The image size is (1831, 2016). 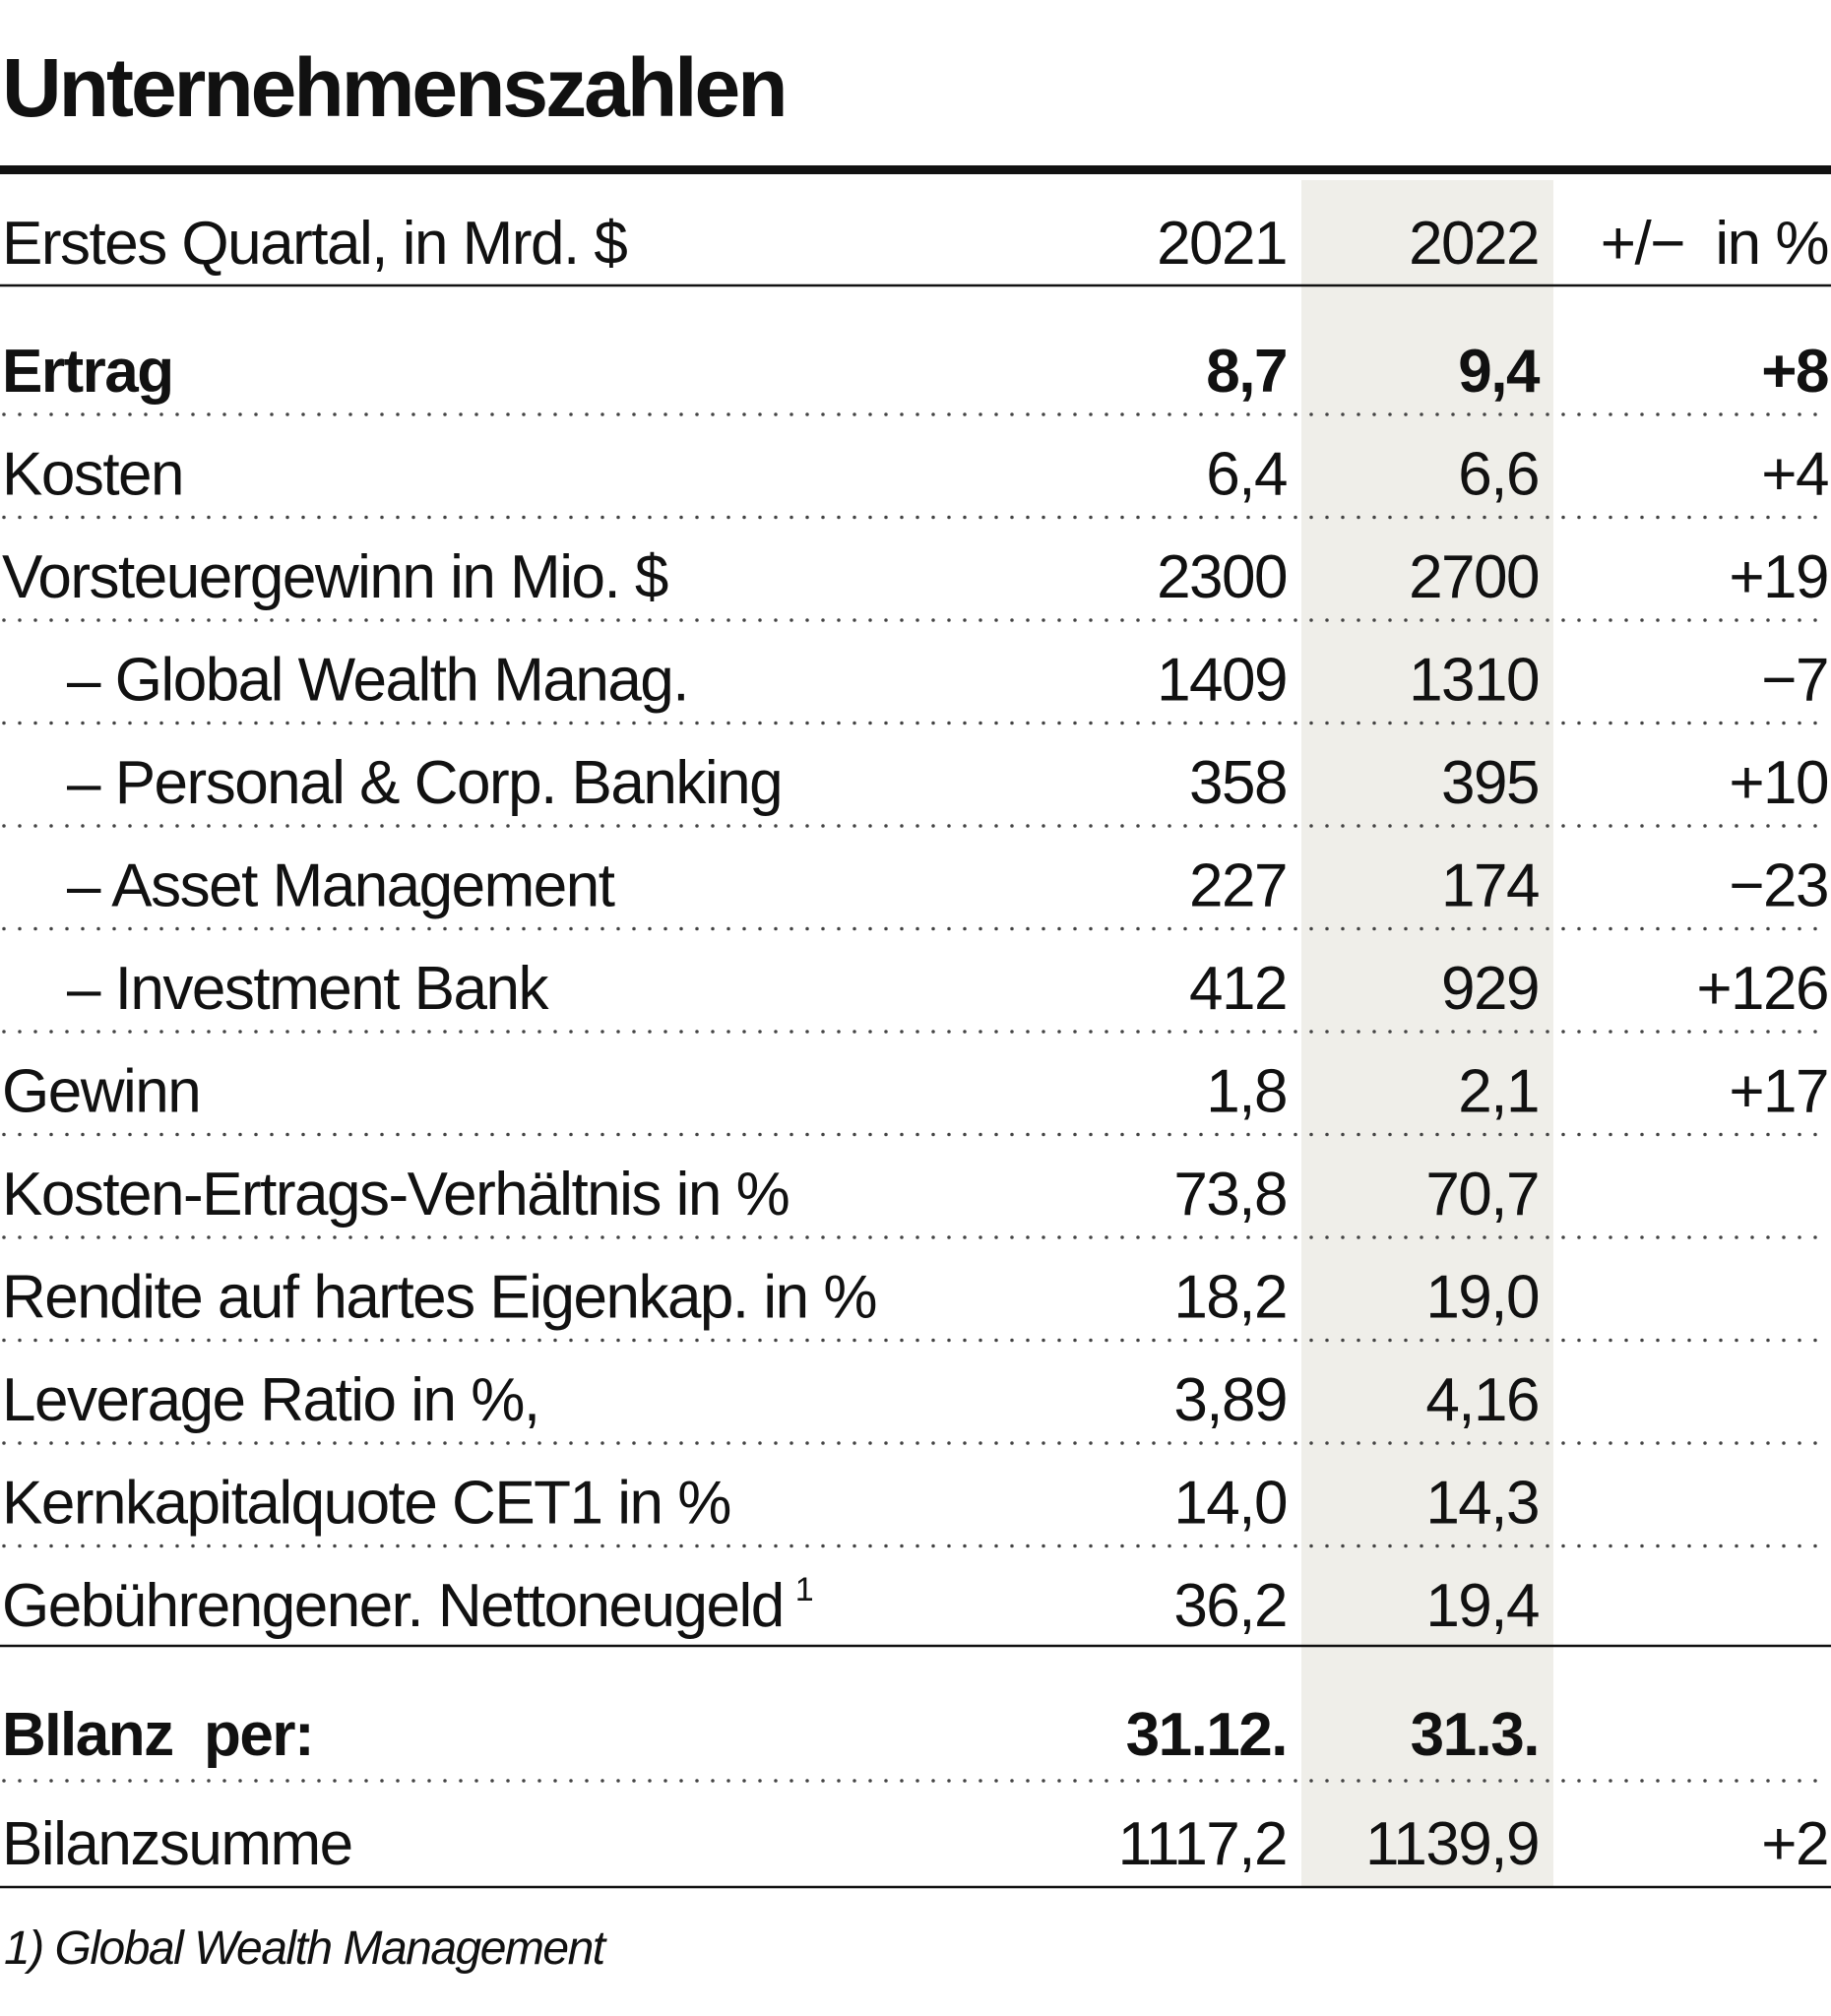 I want to click on row-label: Kosten, so click(x=92, y=475).